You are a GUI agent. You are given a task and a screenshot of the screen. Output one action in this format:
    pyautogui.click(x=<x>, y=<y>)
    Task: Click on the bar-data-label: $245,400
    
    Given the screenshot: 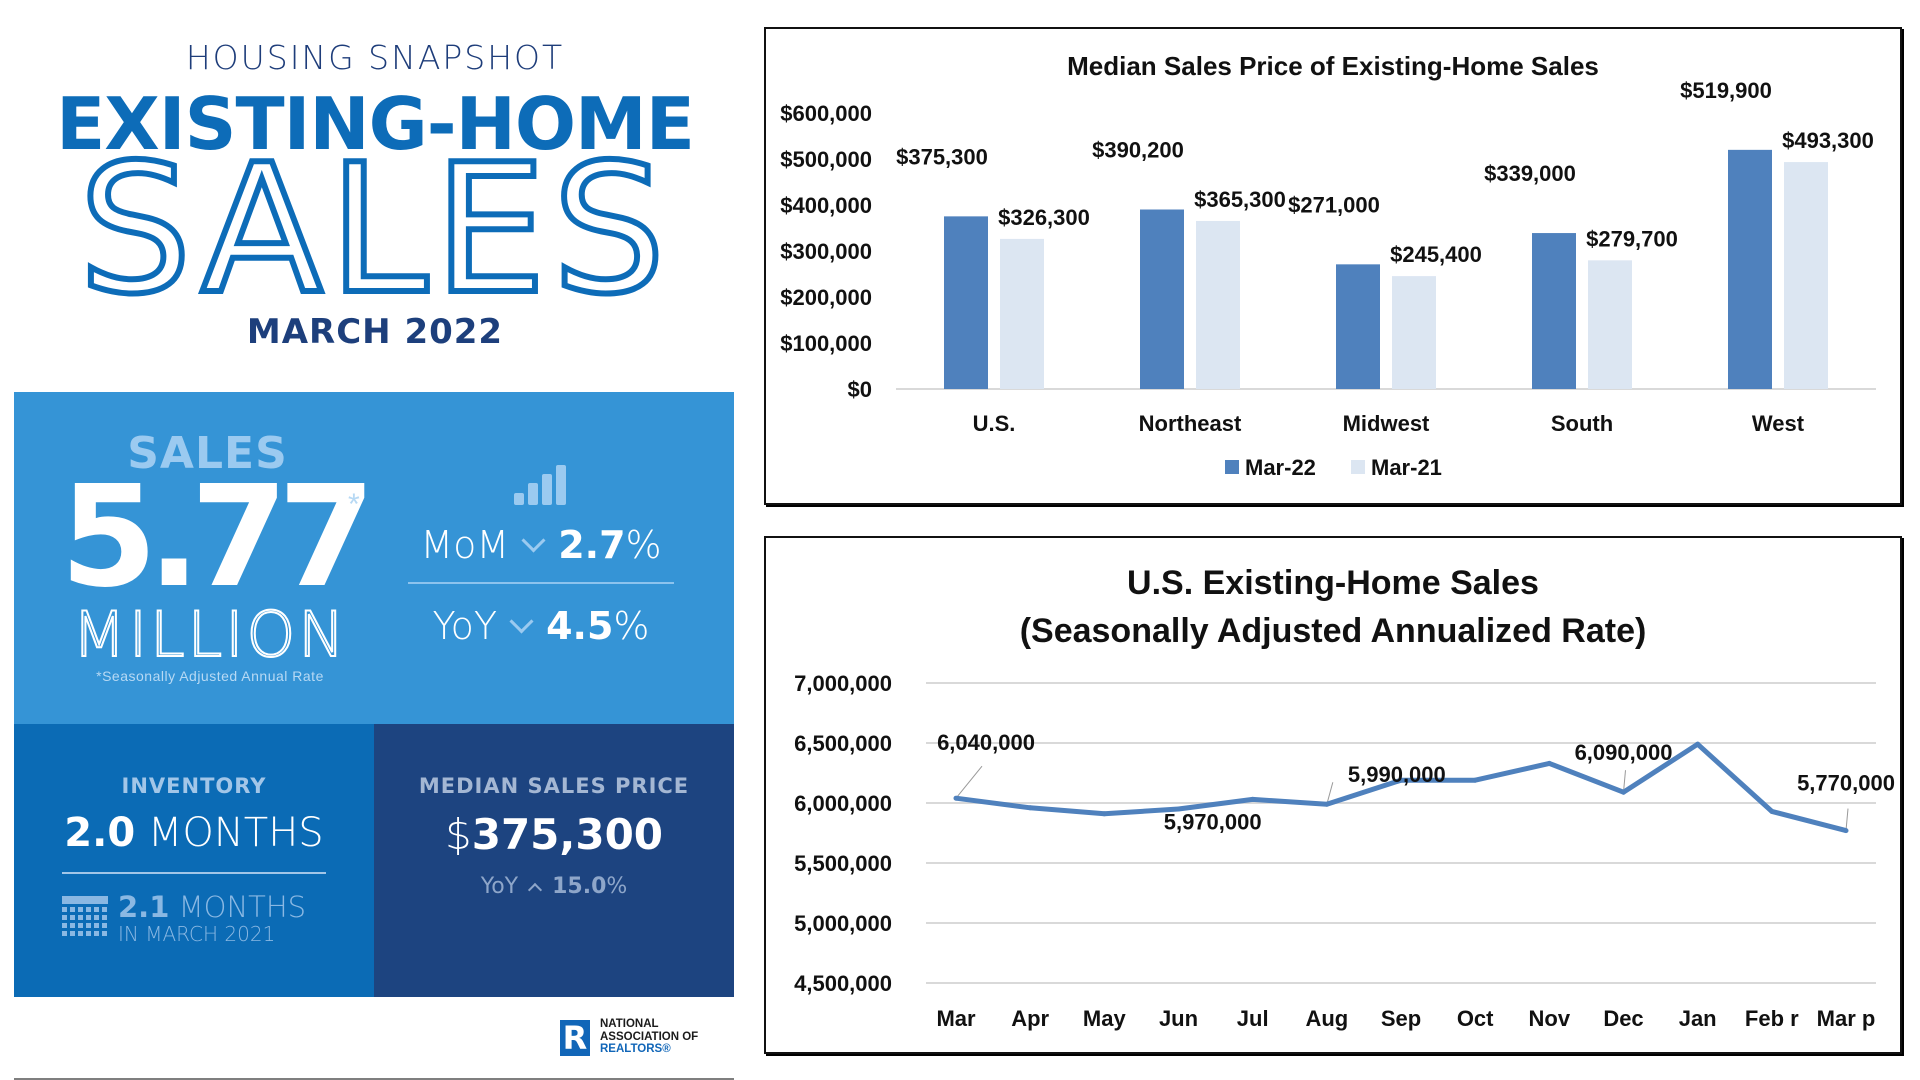 What is the action you would take?
    pyautogui.click(x=1436, y=254)
    